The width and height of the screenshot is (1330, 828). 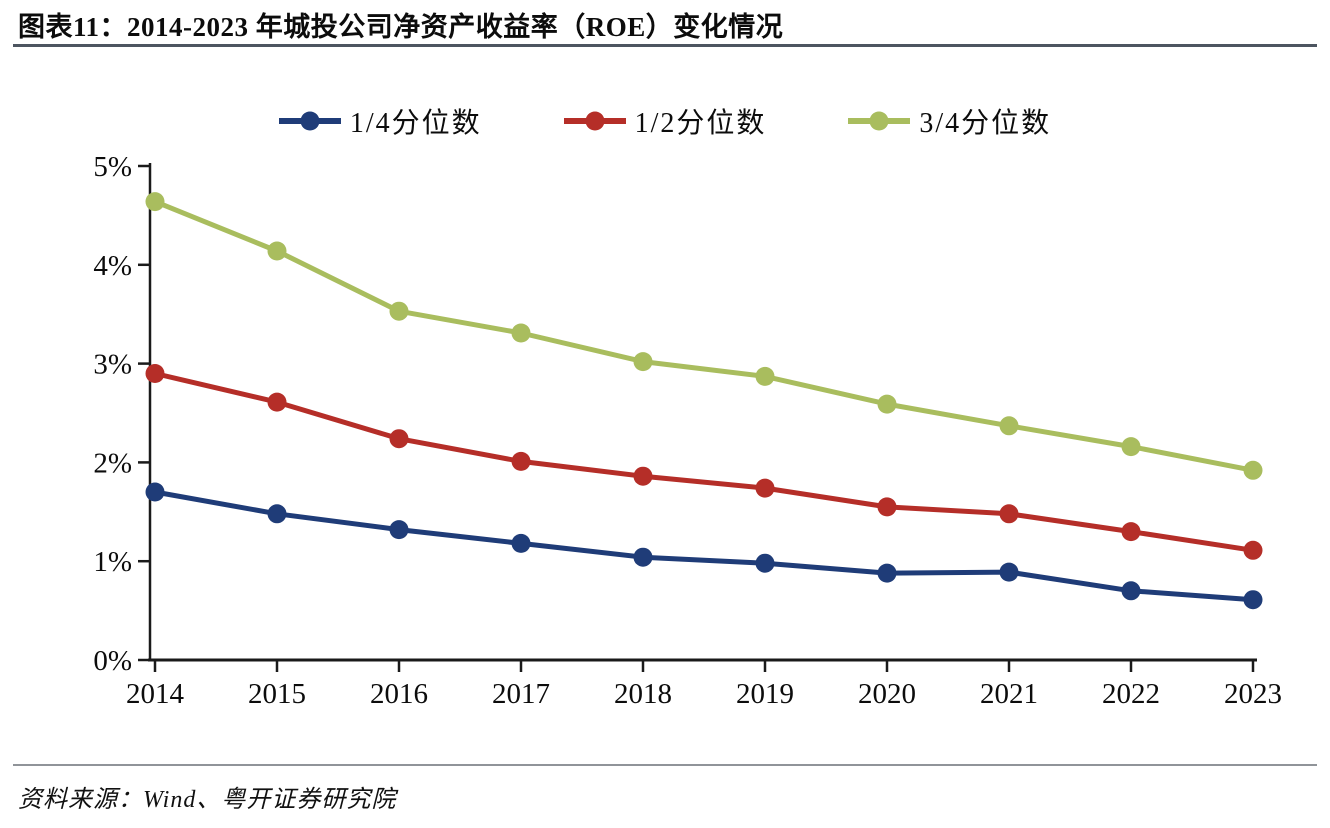 I want to click on x-tick-label: 2020, so click(x=887, y=694).